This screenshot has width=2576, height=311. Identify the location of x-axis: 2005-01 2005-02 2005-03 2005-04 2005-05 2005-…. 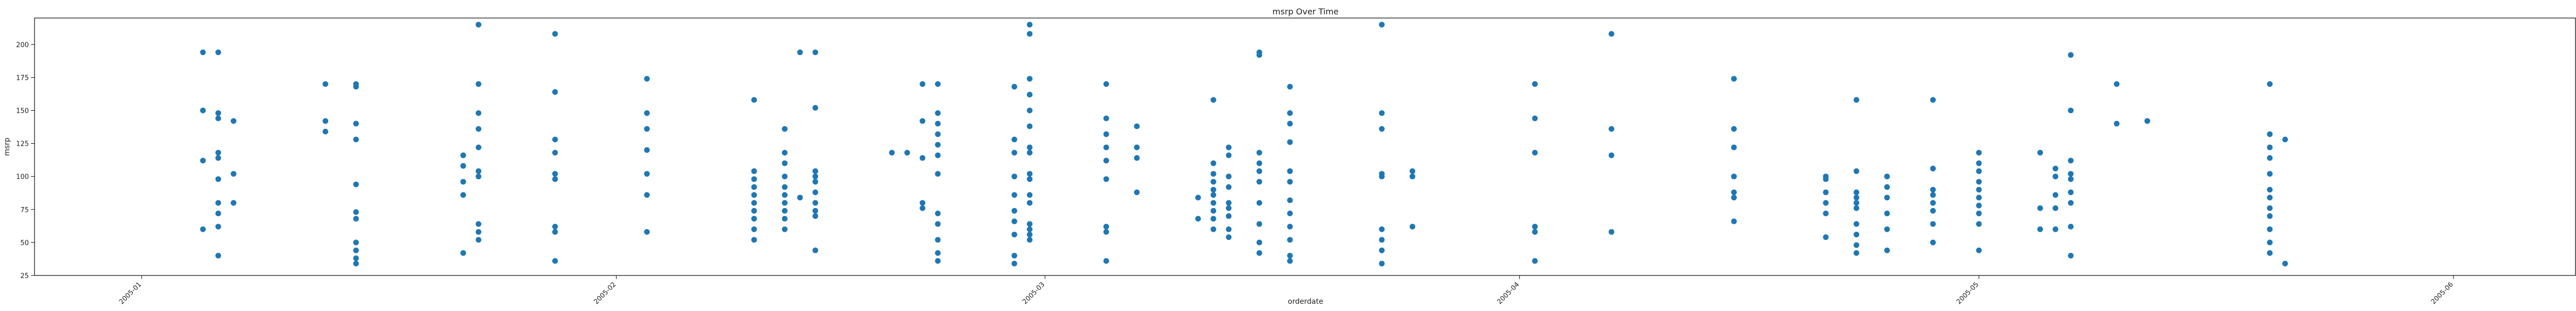
(1286, 290).